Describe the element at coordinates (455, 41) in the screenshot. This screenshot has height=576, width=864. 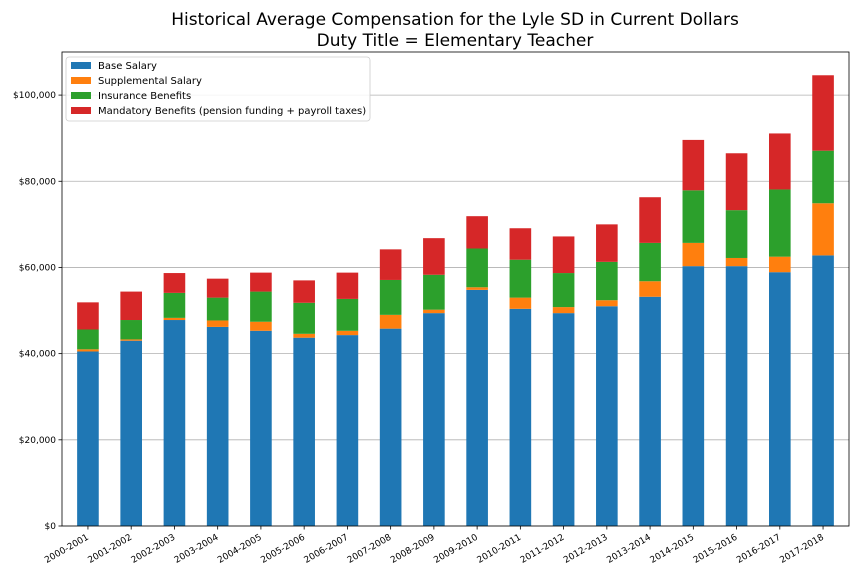
I see `chart-subtitle: Duty Title = Elementary Teacher` at that location.